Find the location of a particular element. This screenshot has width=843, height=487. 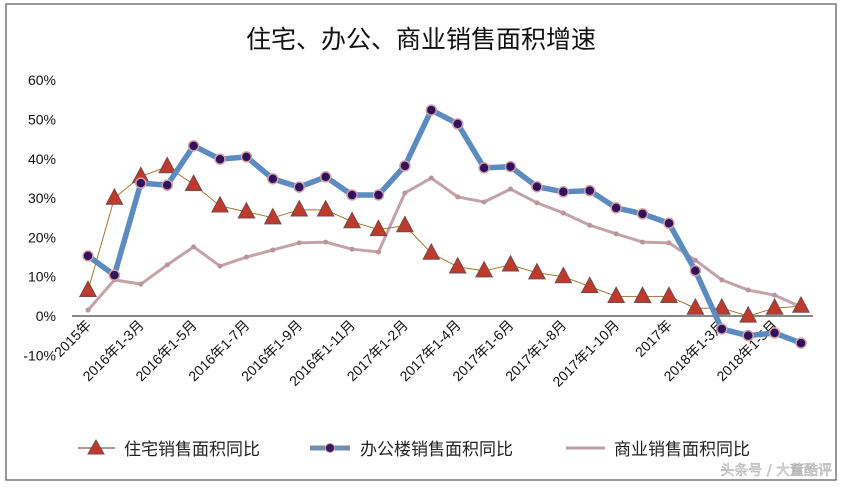

legend-label-commercial: 商业销售面积同比 is located at coordinates (682, 450).